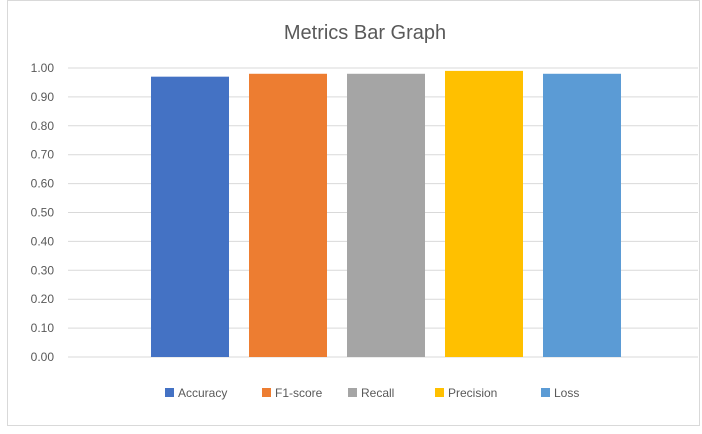 The image size is (702, 434). I want to click on legend-item-accuracy: Accuracy, so click(196, 393).